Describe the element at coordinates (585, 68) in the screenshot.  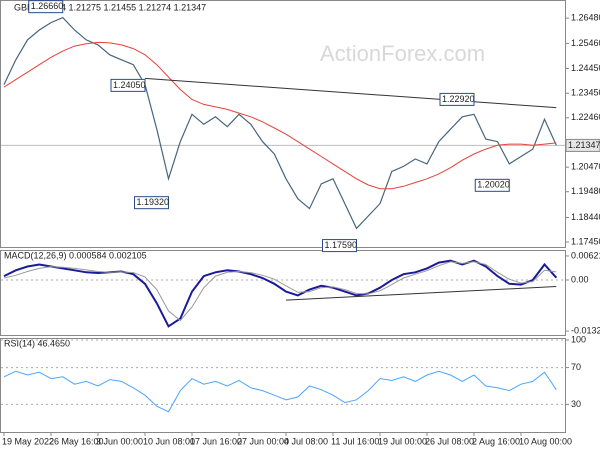
I see `y-tick-label: 1.24450` at that location.